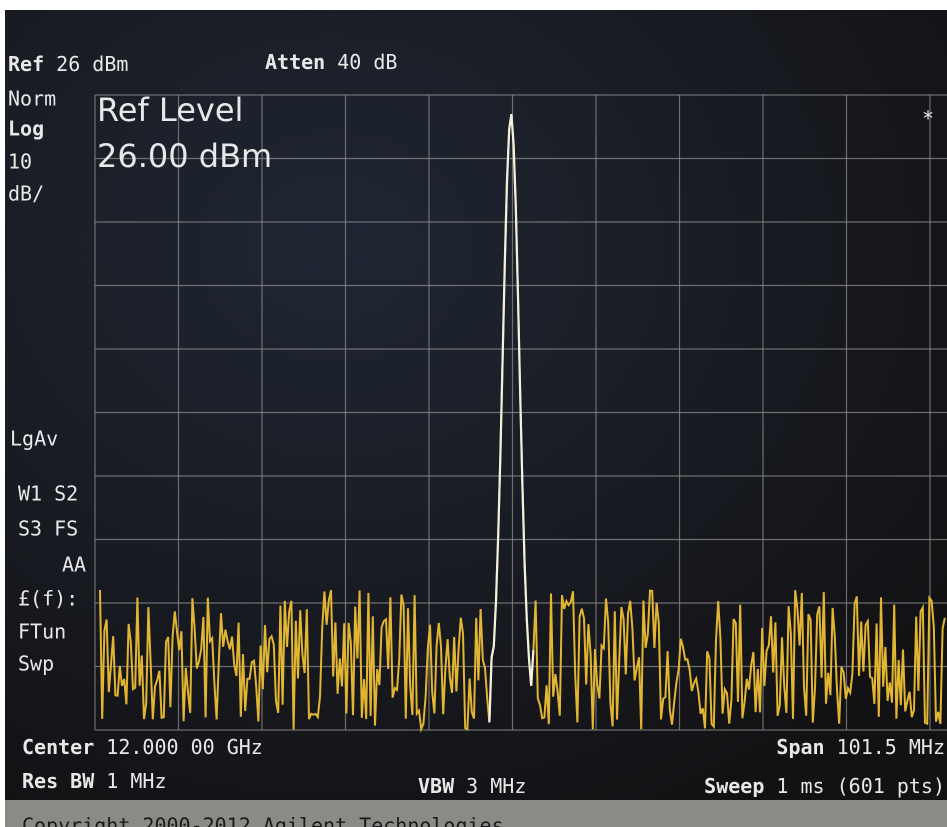  What do you see at coordinates (47, 381) in the screenshot?
I see `left-panel: Norm Log 10 dB/LgAv W1 S2 S3 FS AA £(f): FTun Swp` at bounding box center [47, 381].